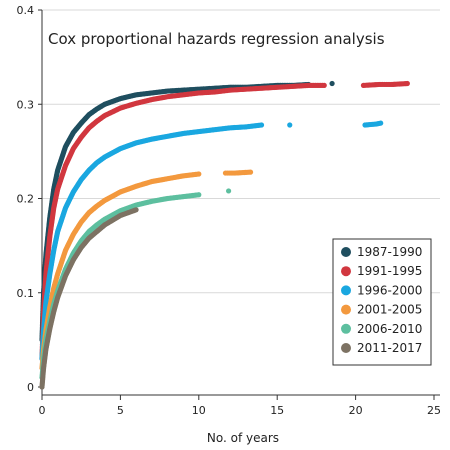  What do you see at coordinates (389, 348) in the screenshot?
I see `legend-label: 2011-2017` at bounding box center [389, 348].